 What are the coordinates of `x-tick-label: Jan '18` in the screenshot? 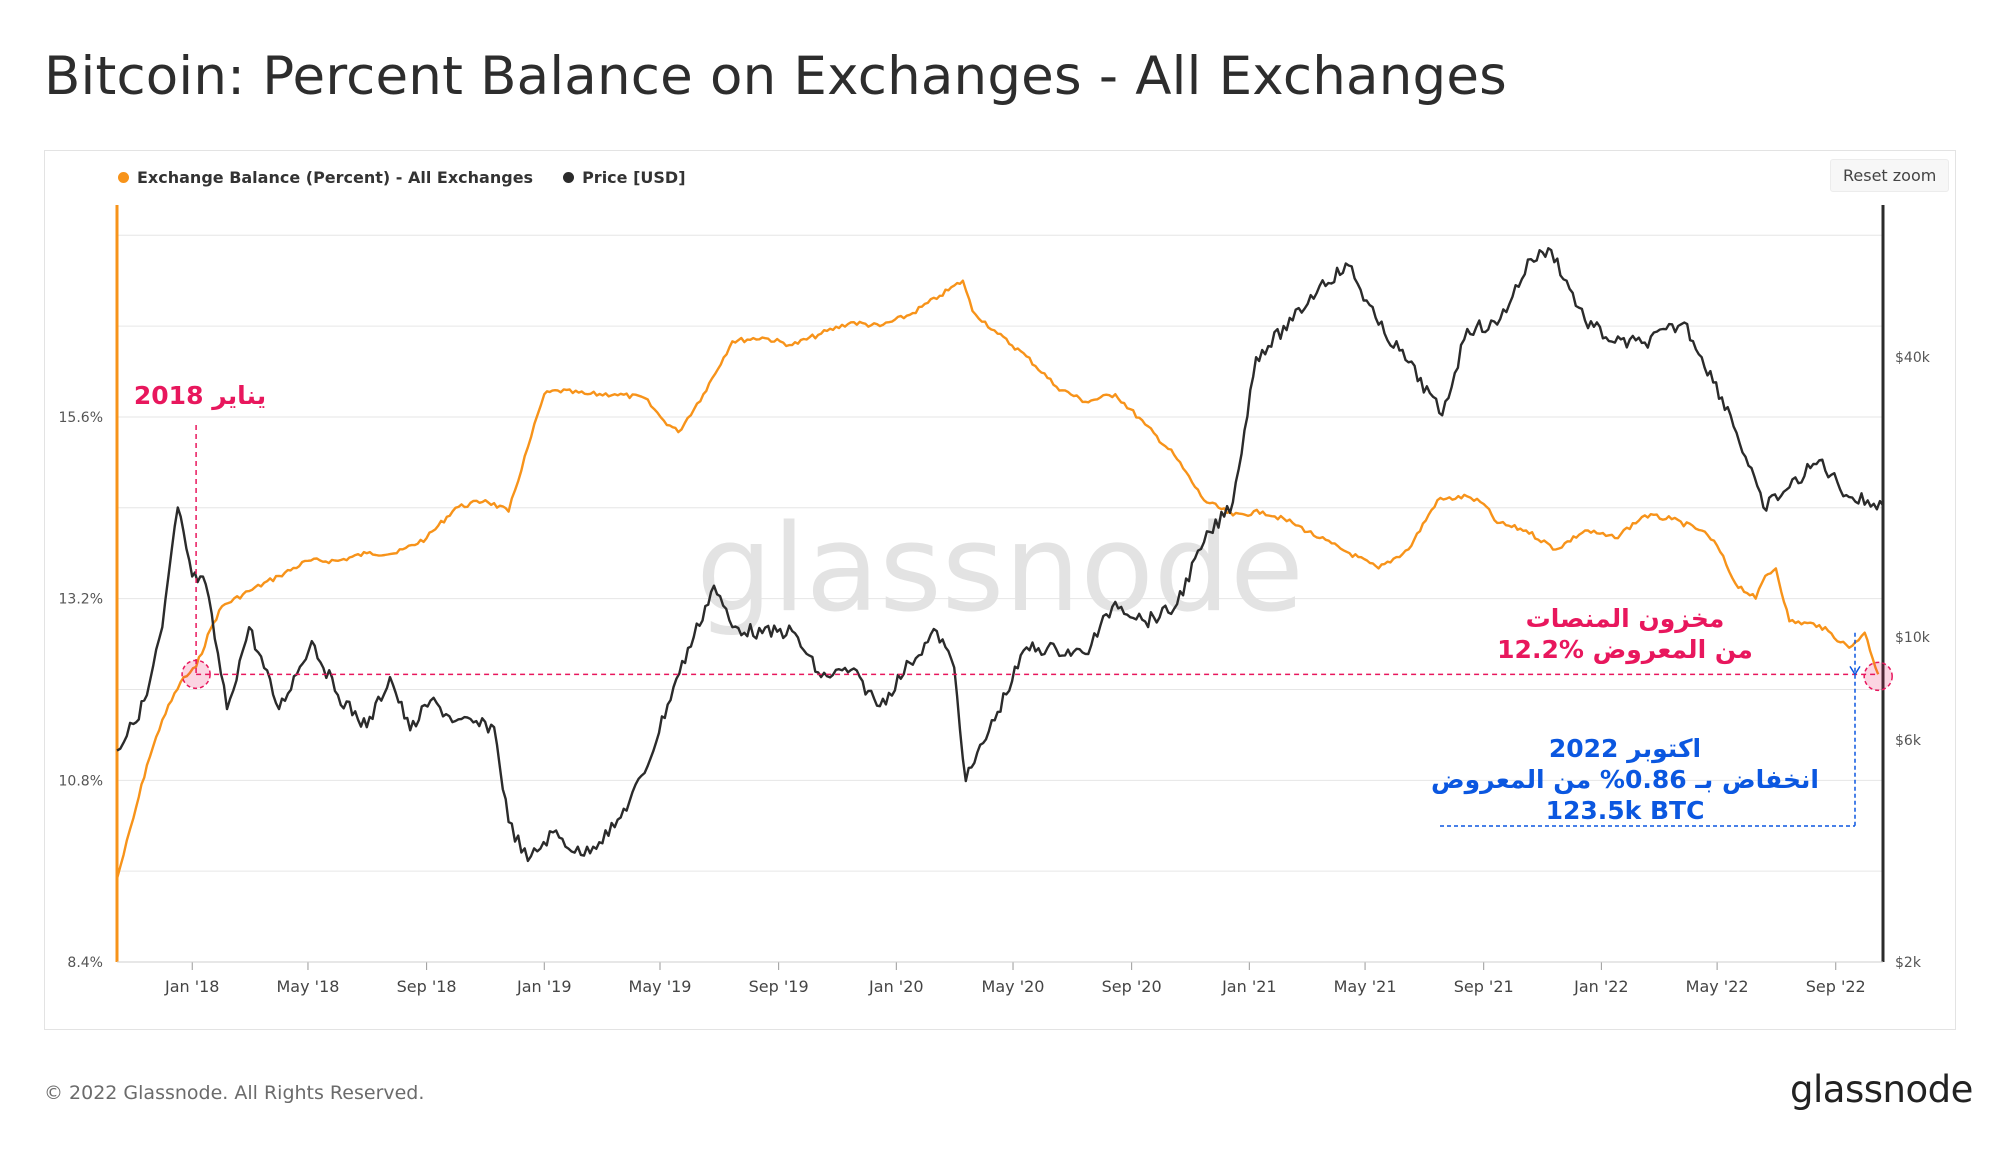 It's located at (192, 986).